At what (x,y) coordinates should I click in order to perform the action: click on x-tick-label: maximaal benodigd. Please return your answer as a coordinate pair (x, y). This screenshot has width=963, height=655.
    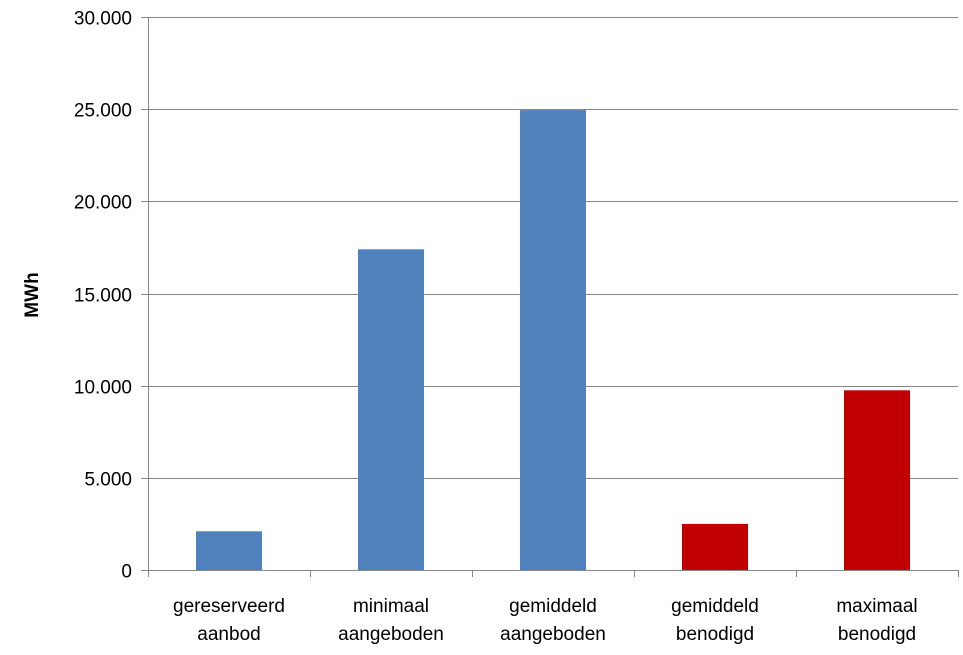
    Looking at the image, I should click on (876, 620).